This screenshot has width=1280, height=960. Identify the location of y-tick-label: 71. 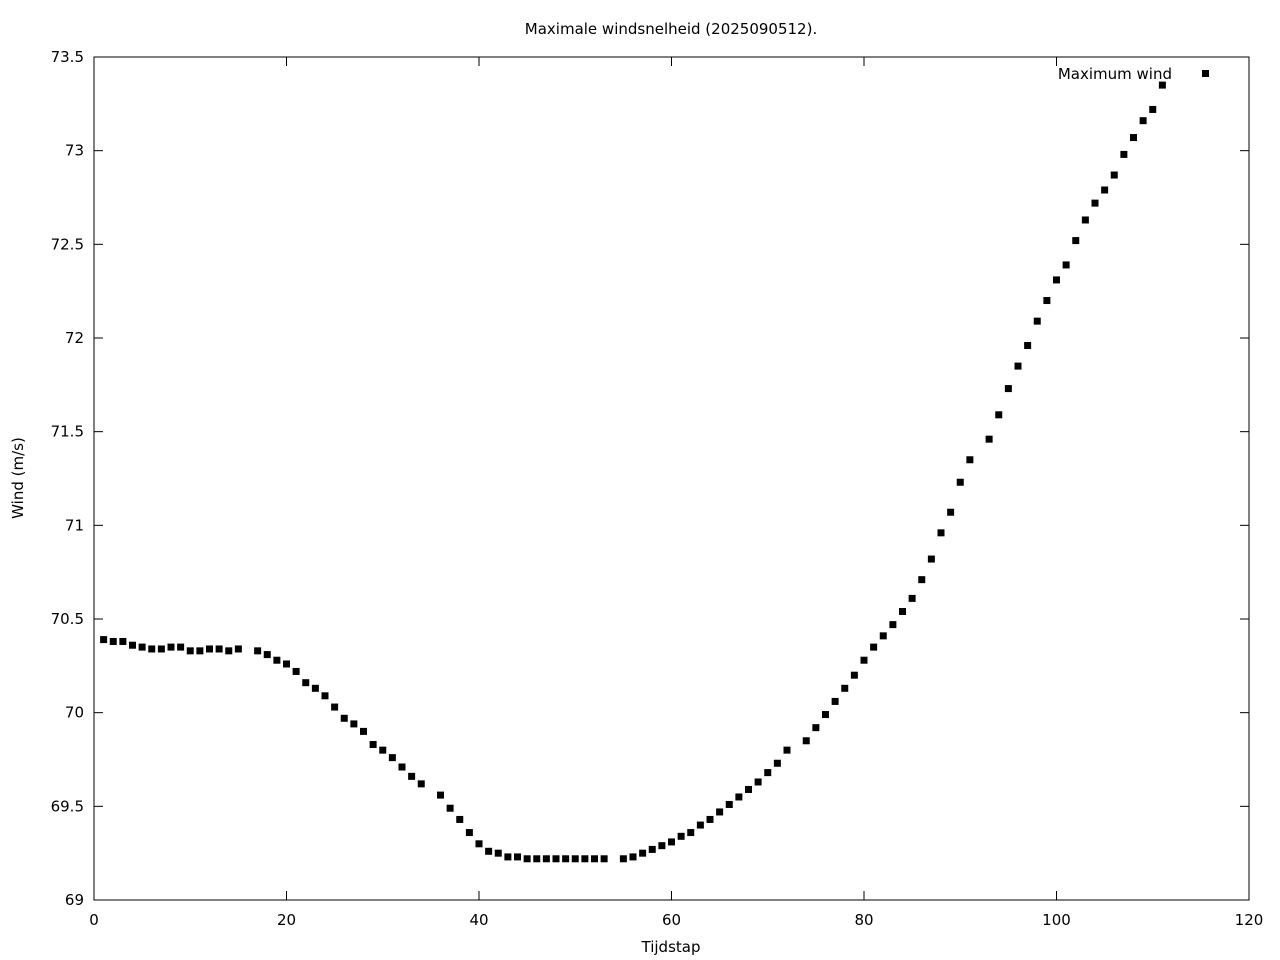
(74, 525).